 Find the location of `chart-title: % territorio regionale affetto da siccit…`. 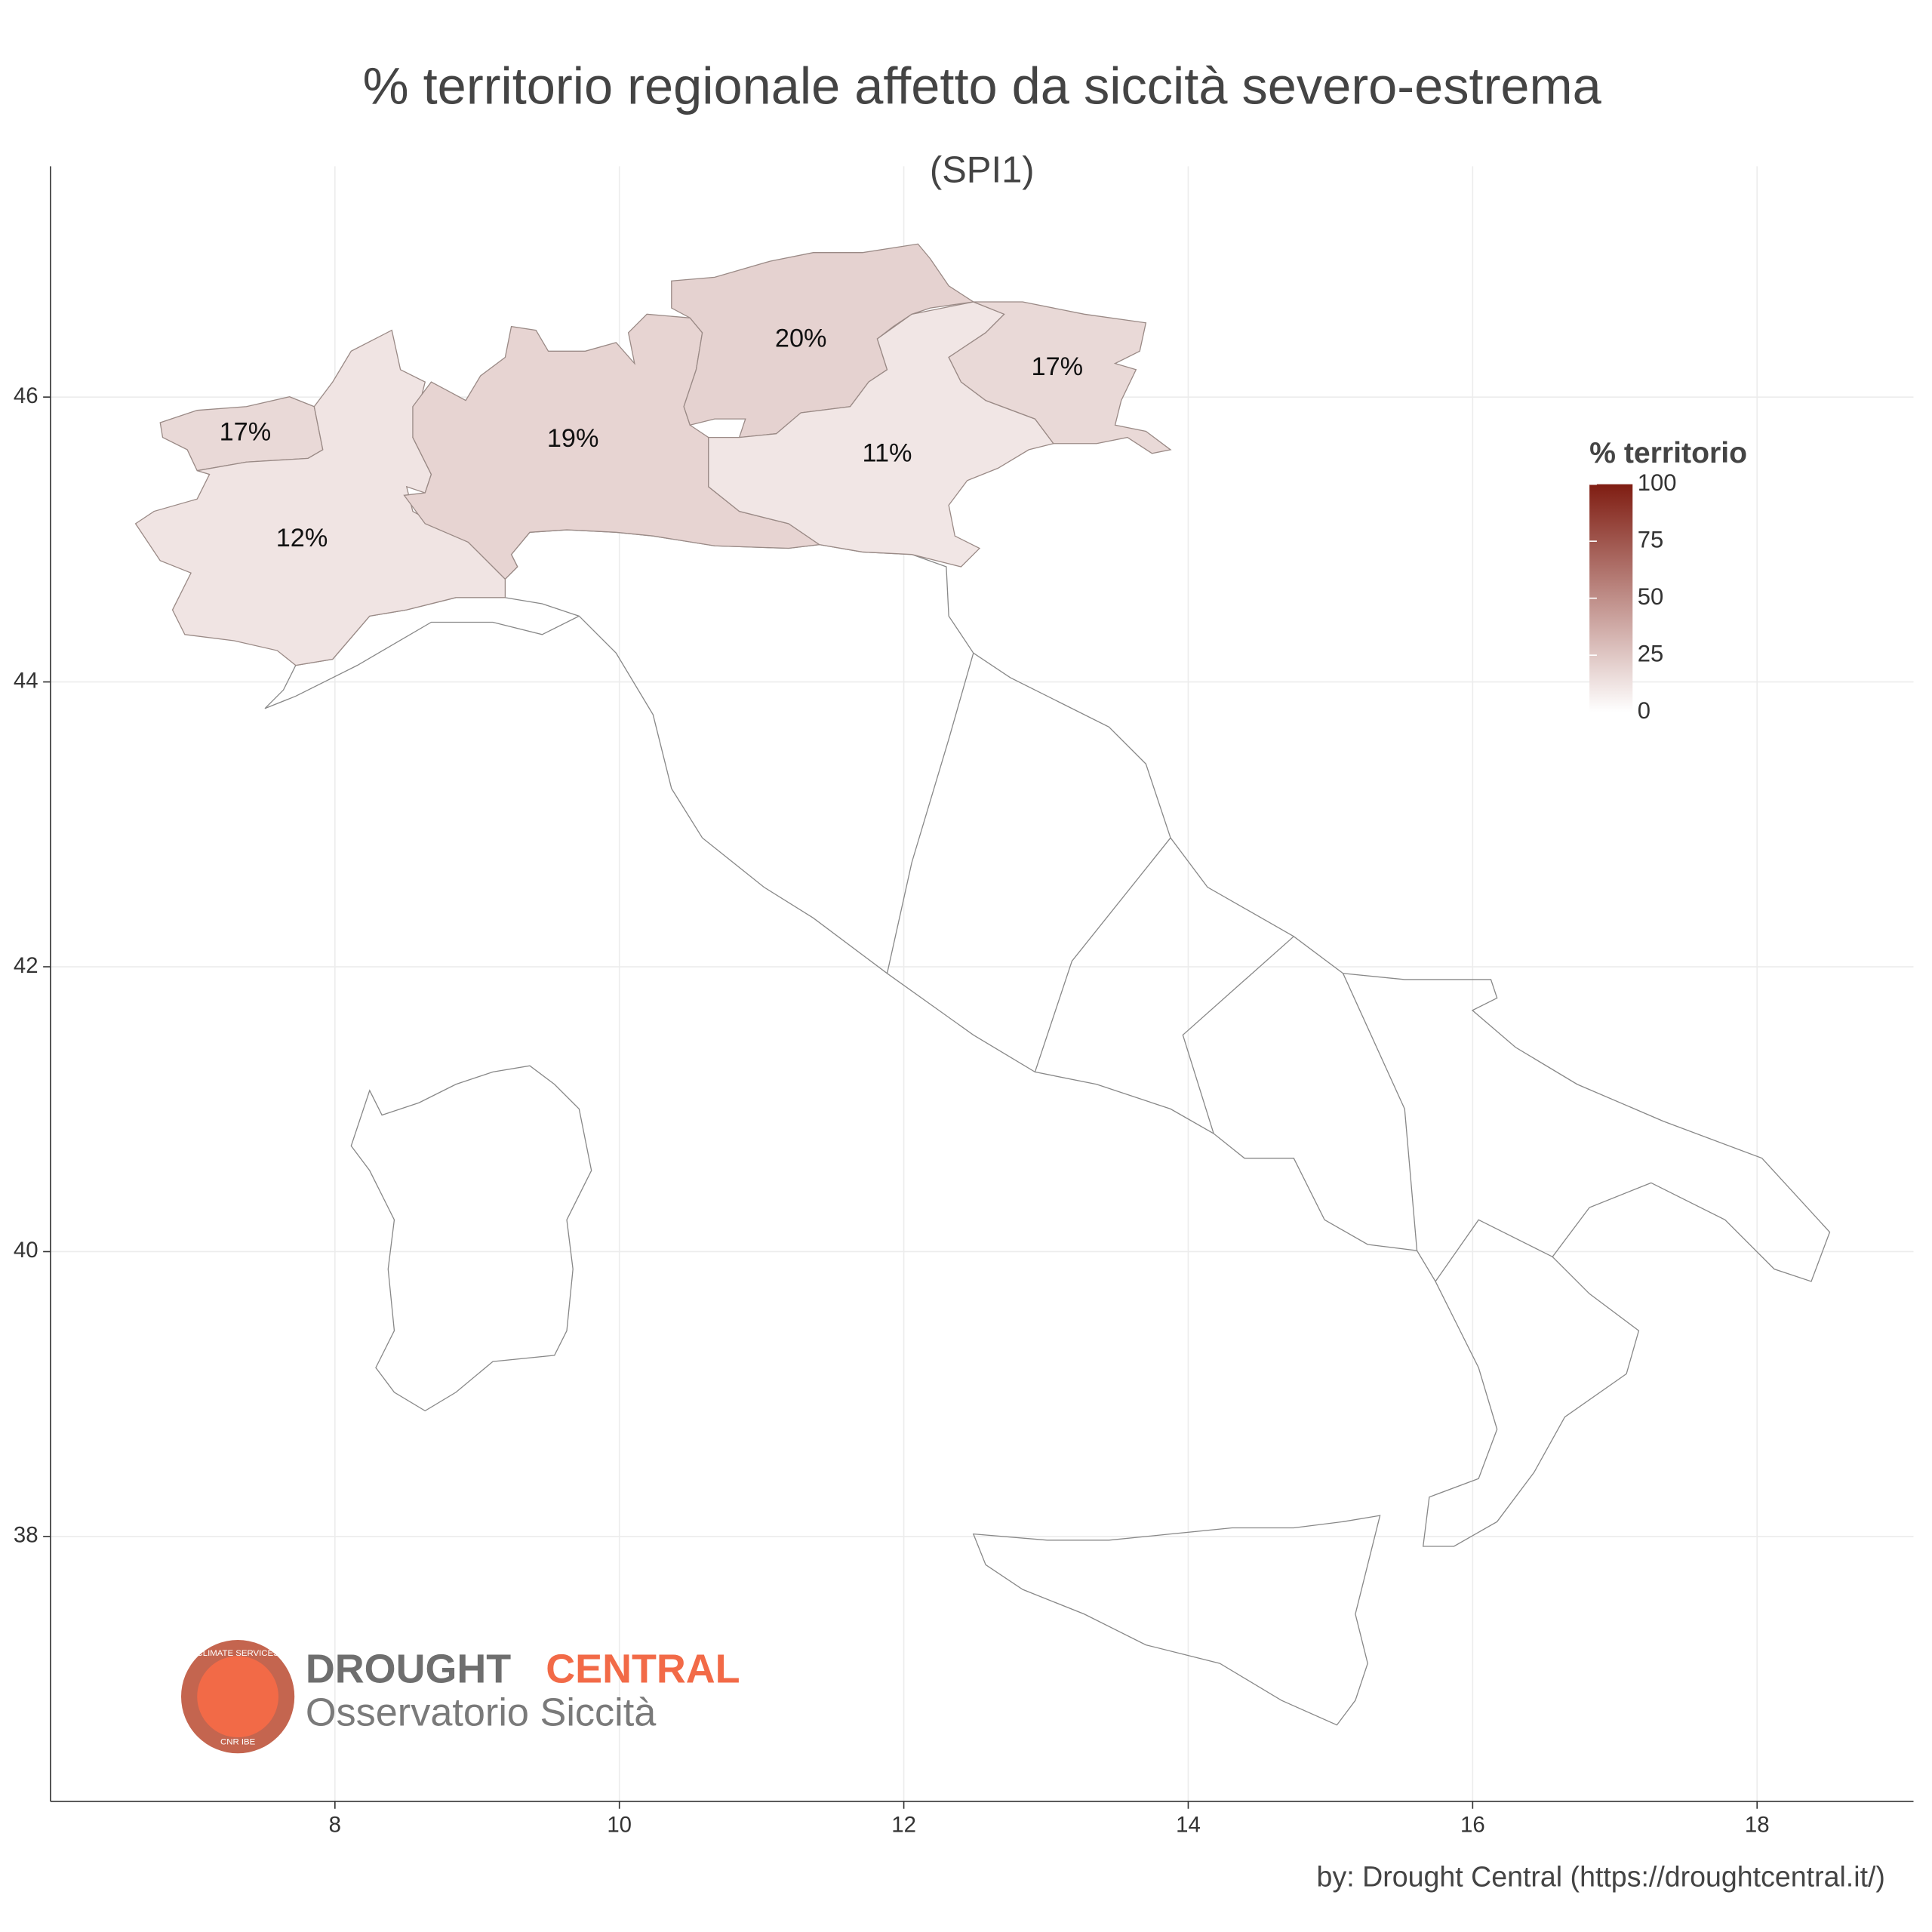

chart-title: % territorio regionale affetto da siccit… is located at coordinates (982, 86).